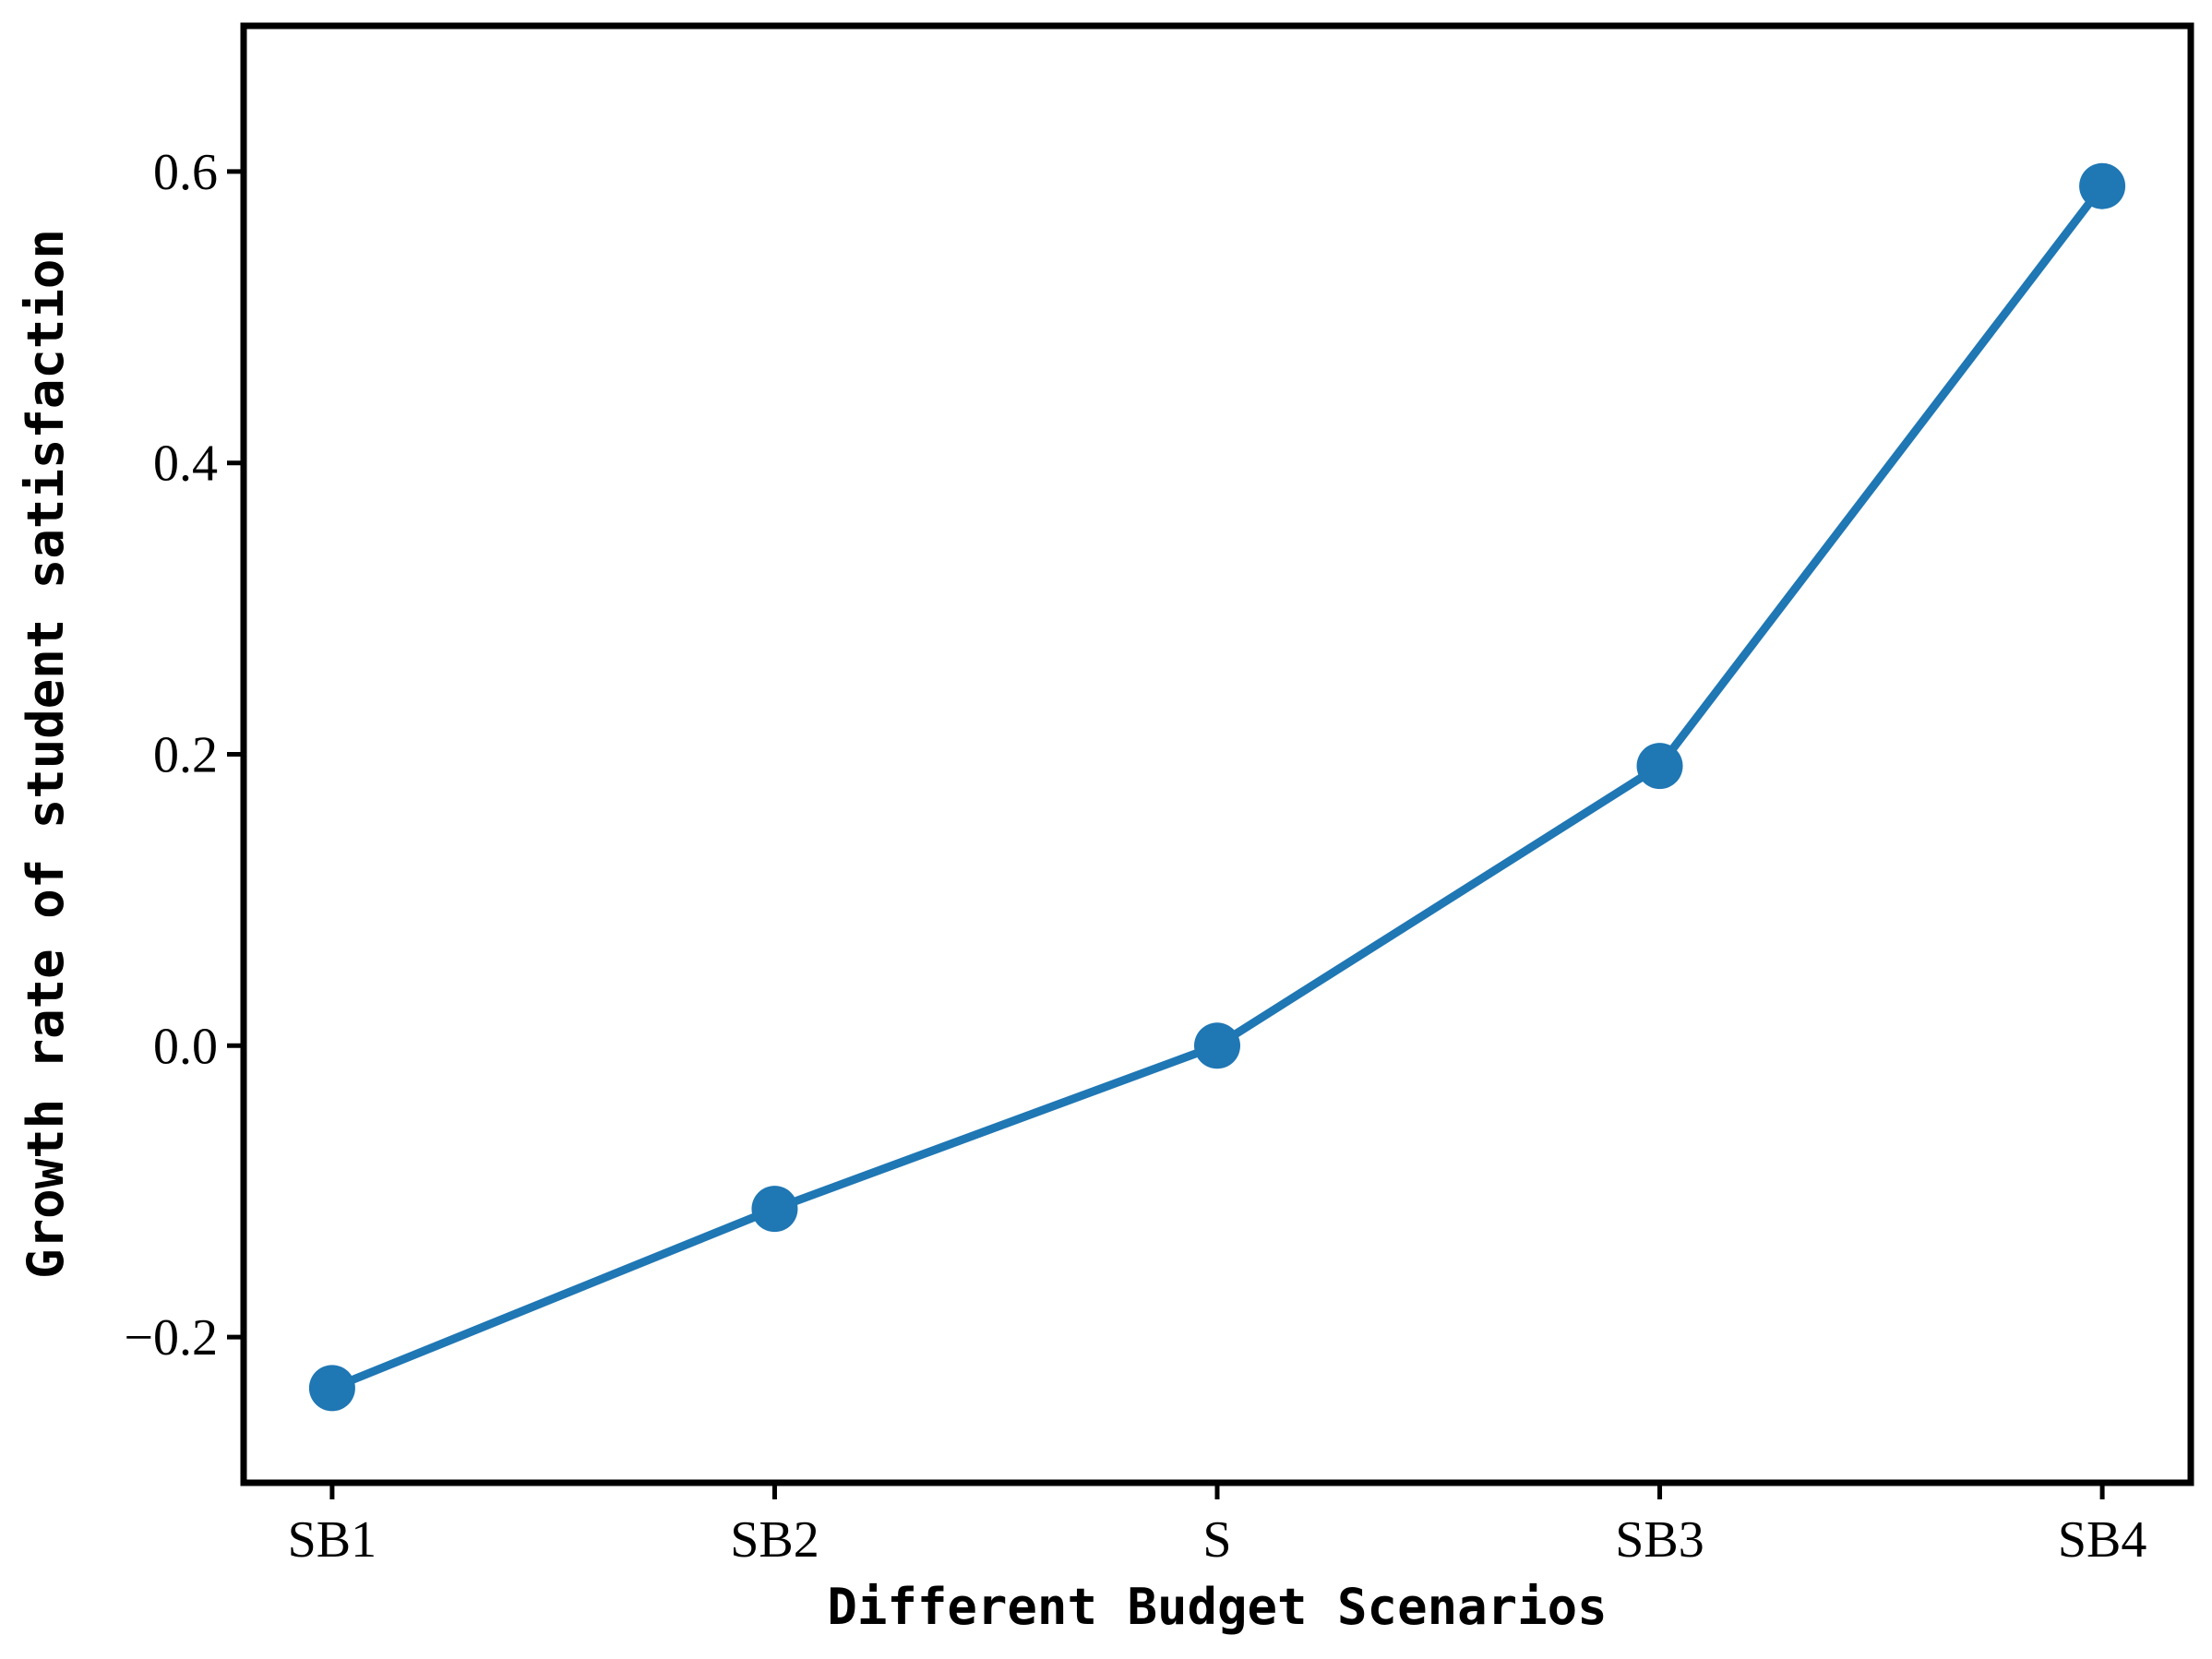 This screenshot has width=2212, height=1659. I want to click on x-tick-label: SB3, so click(1659, 1540).